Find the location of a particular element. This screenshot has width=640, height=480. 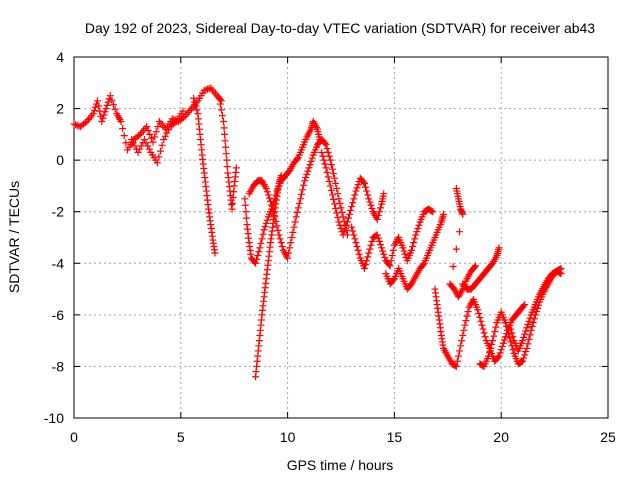

y-tick-label: -10 is located at coordinates (54, 418).